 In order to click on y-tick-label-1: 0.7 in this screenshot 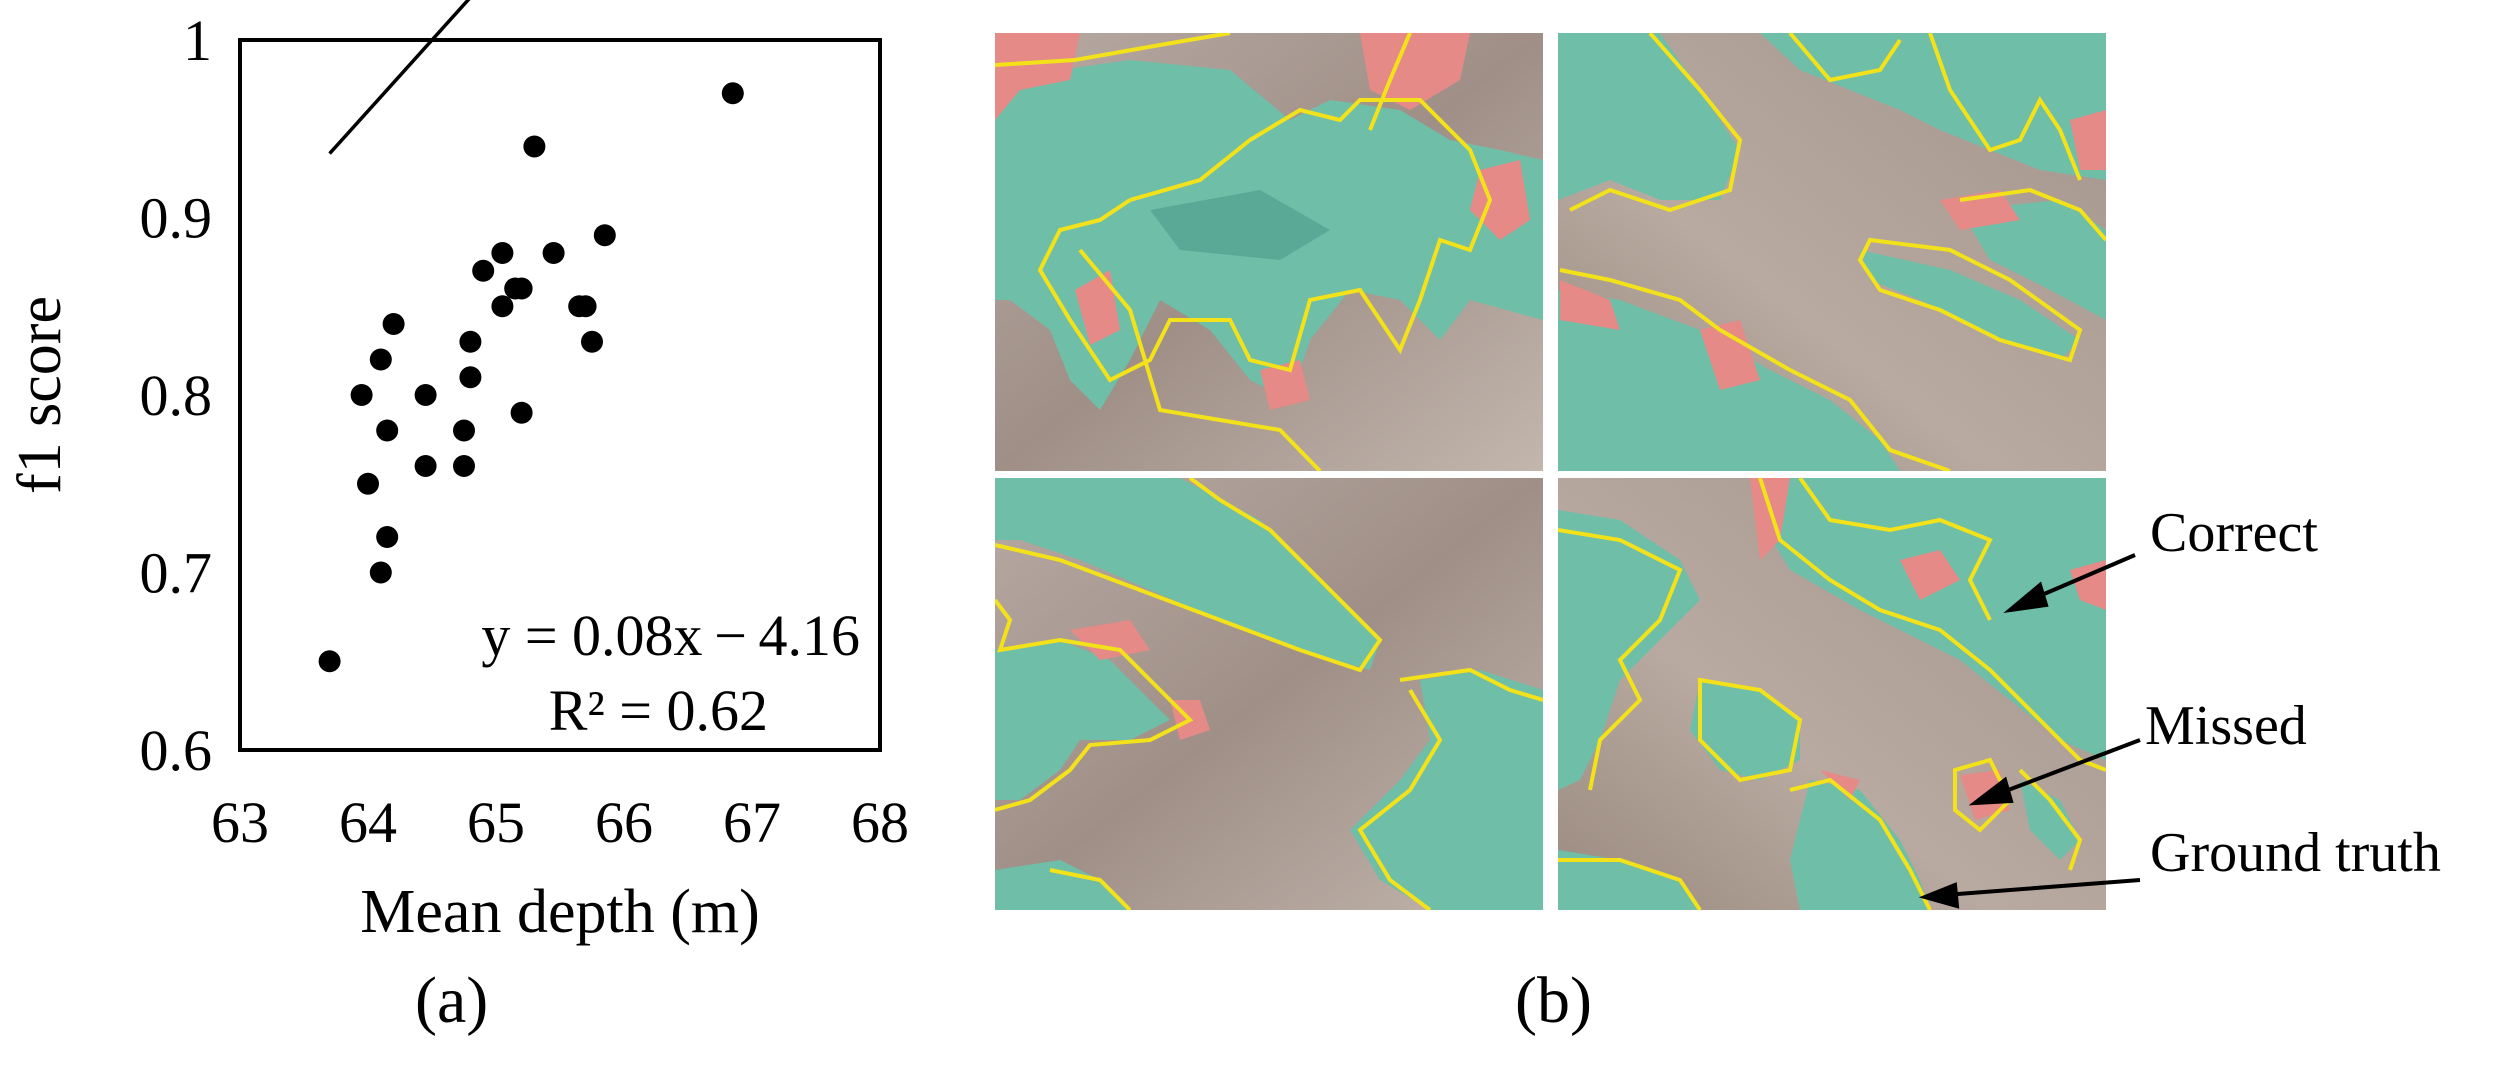, I will do `click(176, 573)`.